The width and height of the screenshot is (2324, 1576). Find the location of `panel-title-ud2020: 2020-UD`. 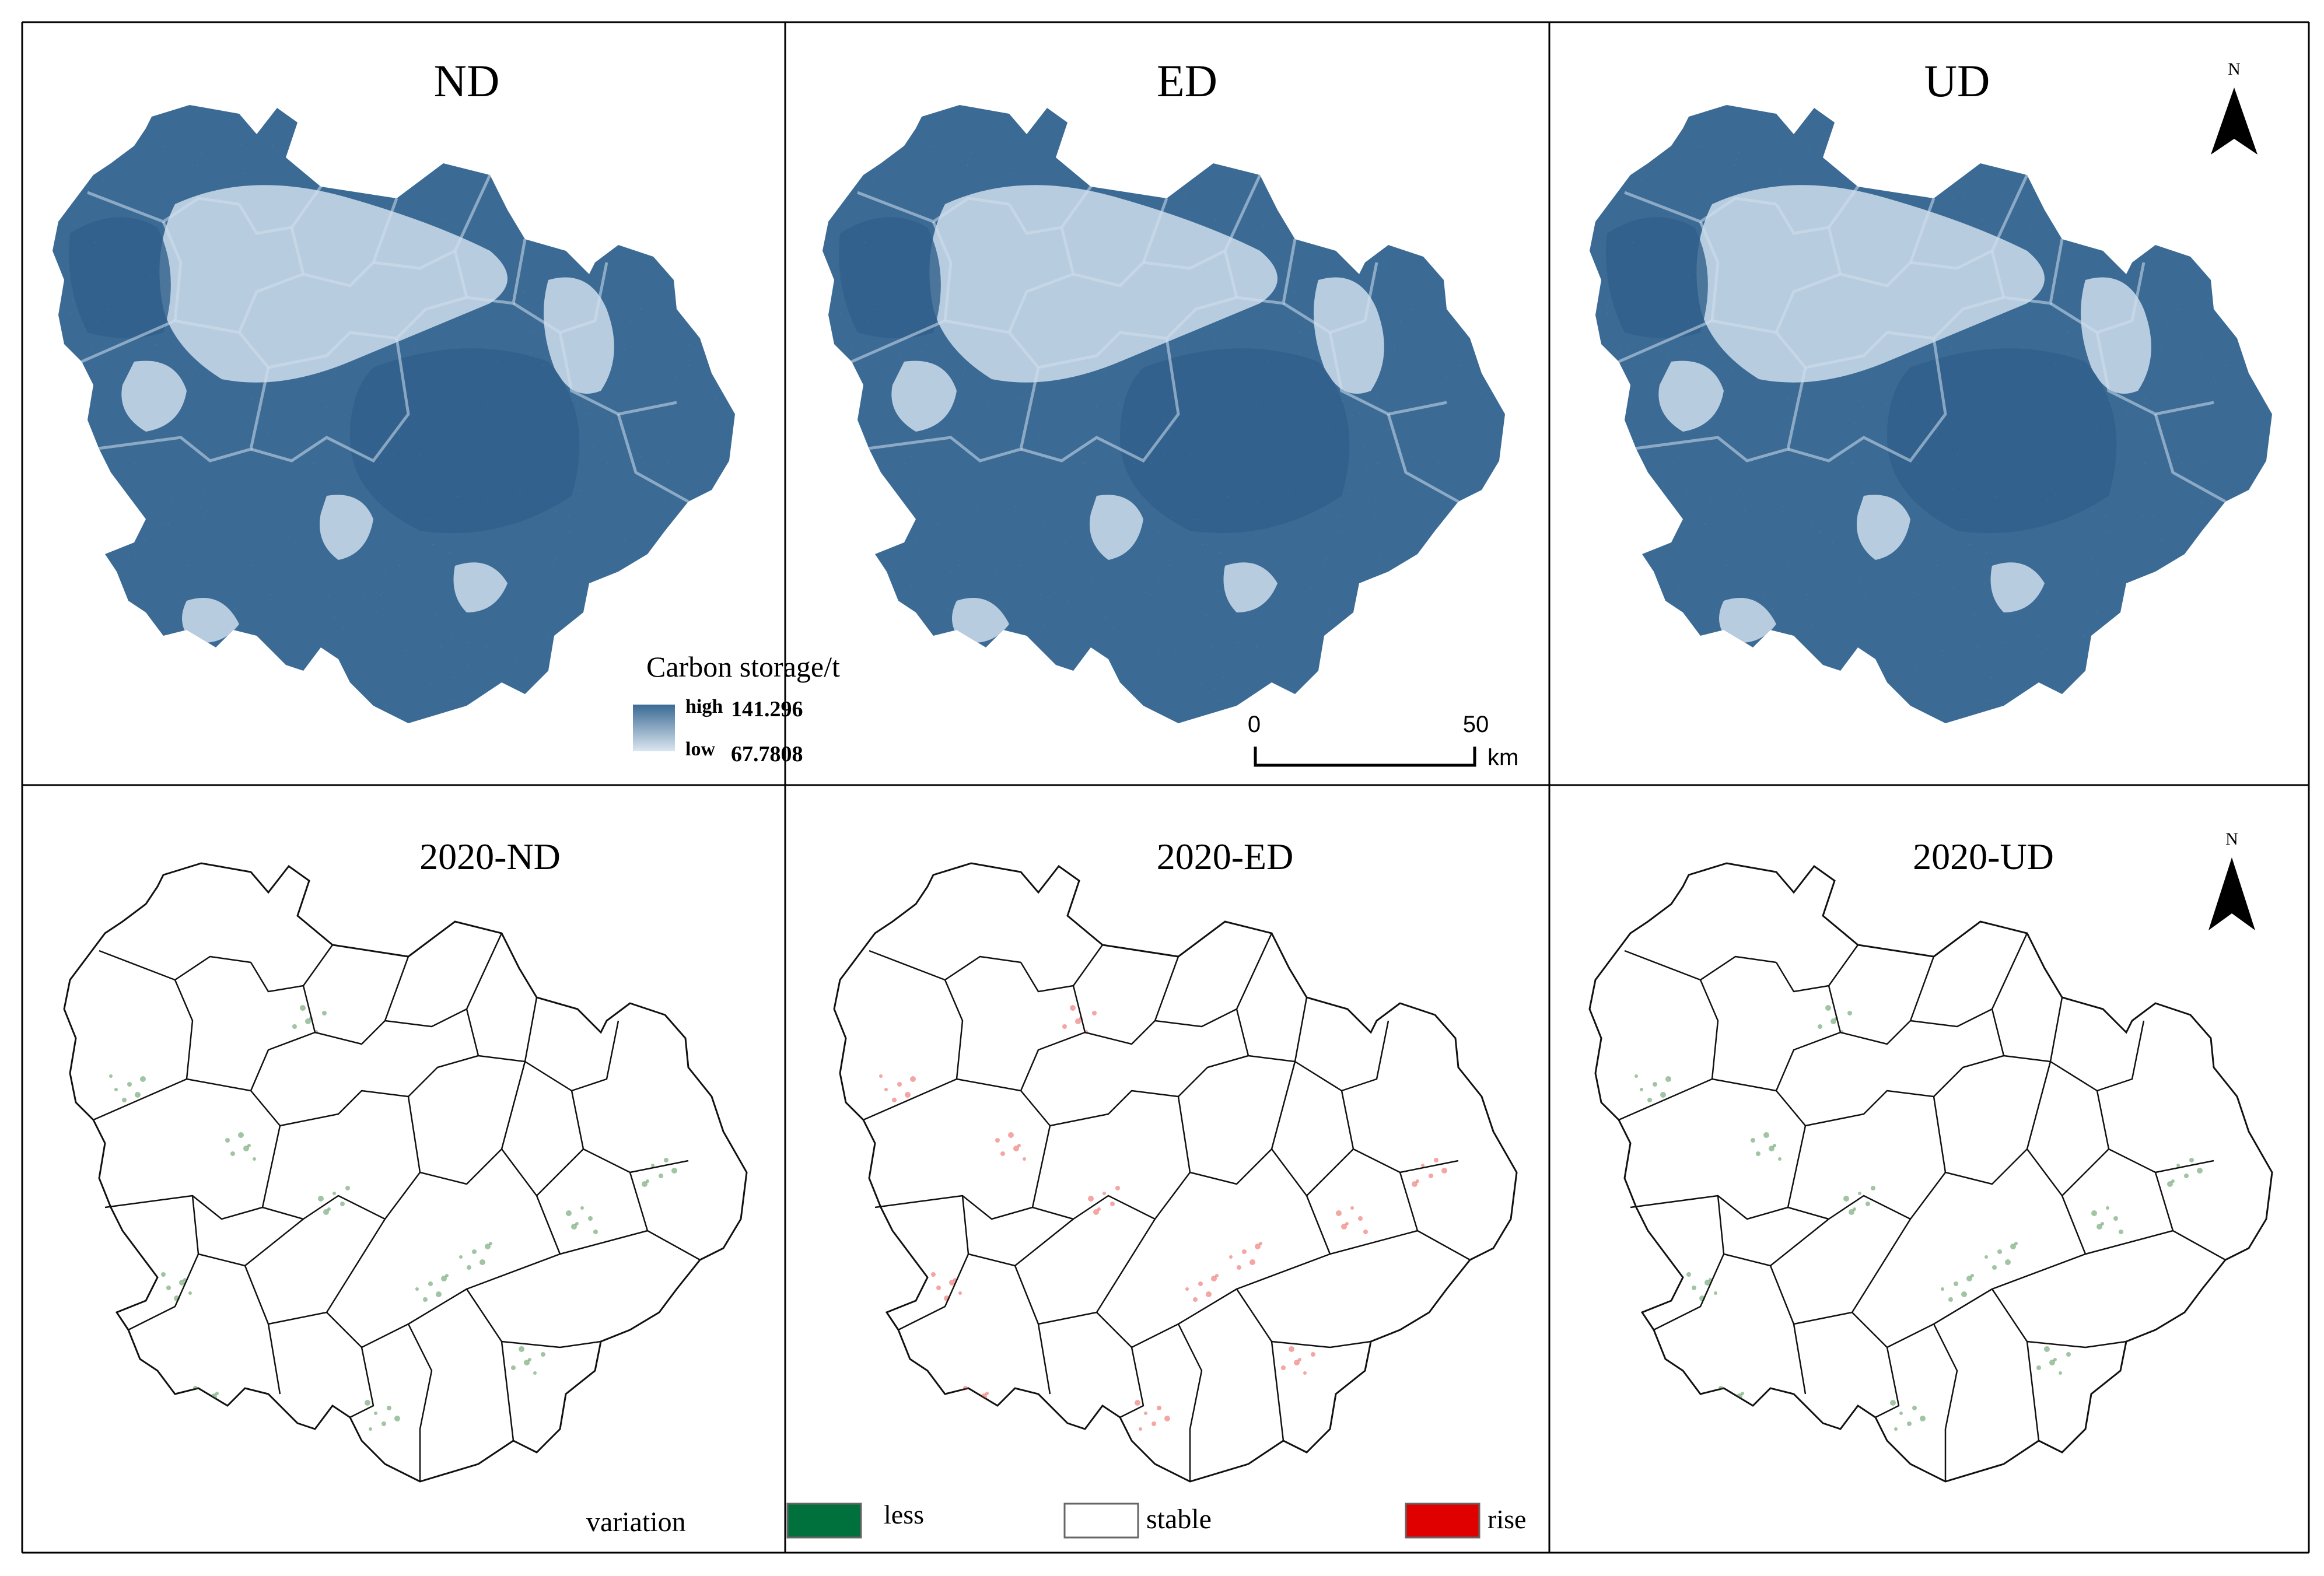

panel-title-ud2020: 2020-UD is located at coordinates (1983, 856).